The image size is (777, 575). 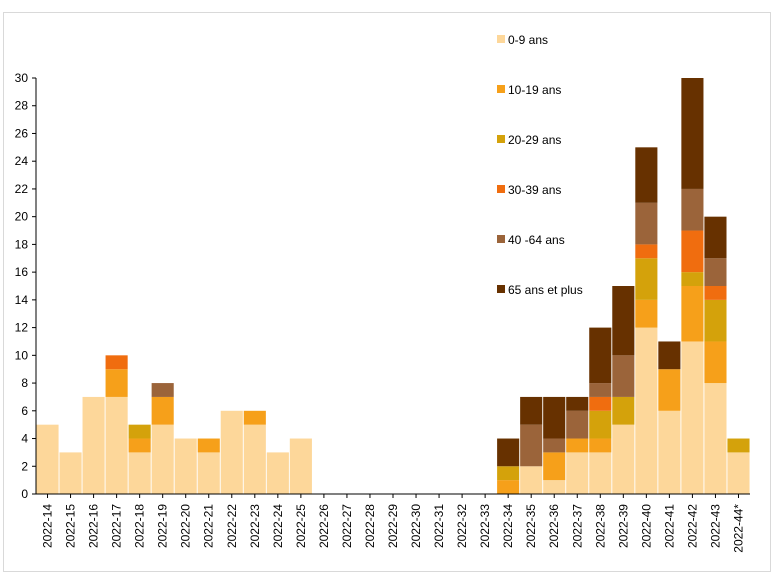 I want to click on bar-segment-2022-38-s5, so click(x=600, y=355).